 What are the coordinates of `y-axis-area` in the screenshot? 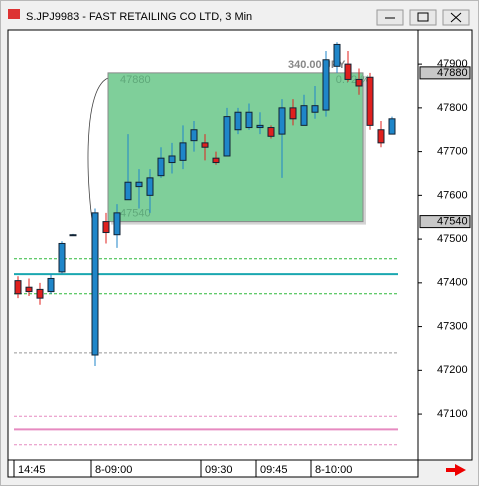 It's located at (445, 245).